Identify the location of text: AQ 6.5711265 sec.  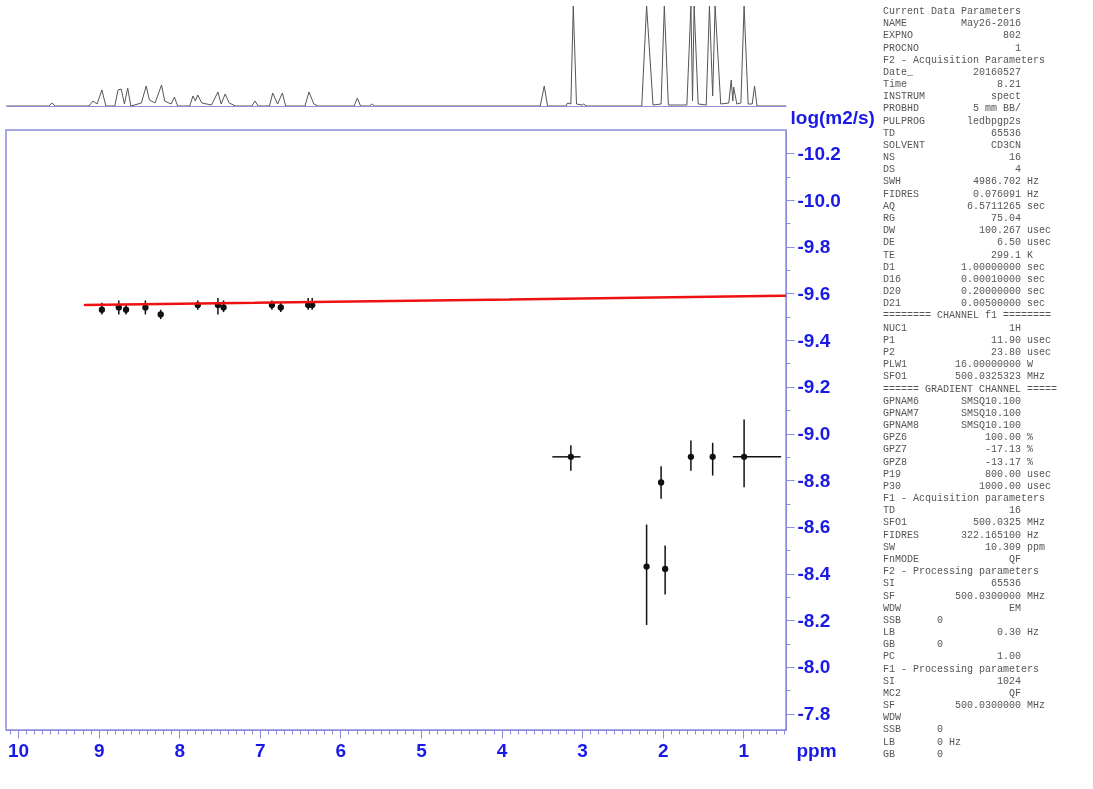
(964, 206).